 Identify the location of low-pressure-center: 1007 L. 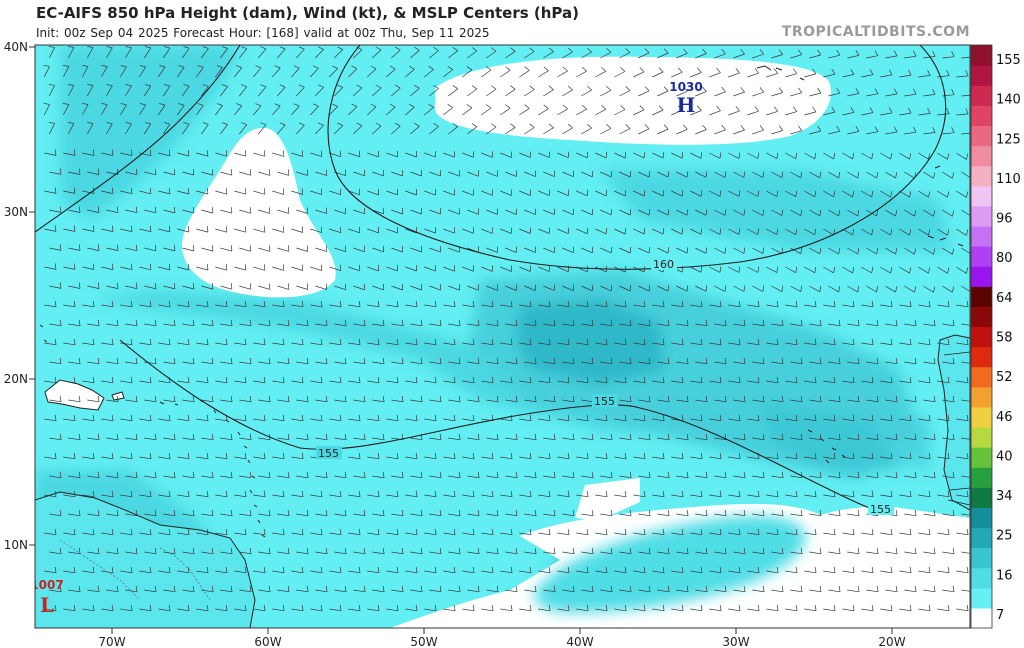
(47, 597).